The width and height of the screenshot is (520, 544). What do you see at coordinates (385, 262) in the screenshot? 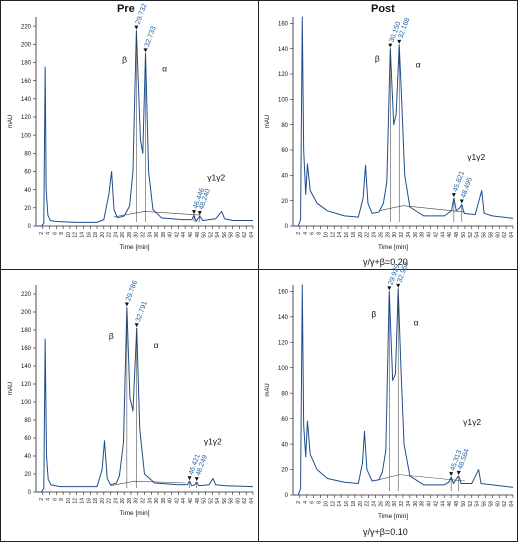
I see `top-right-ratio-caption: γ/γ+β=0.20` at bounding box center [385, 262].